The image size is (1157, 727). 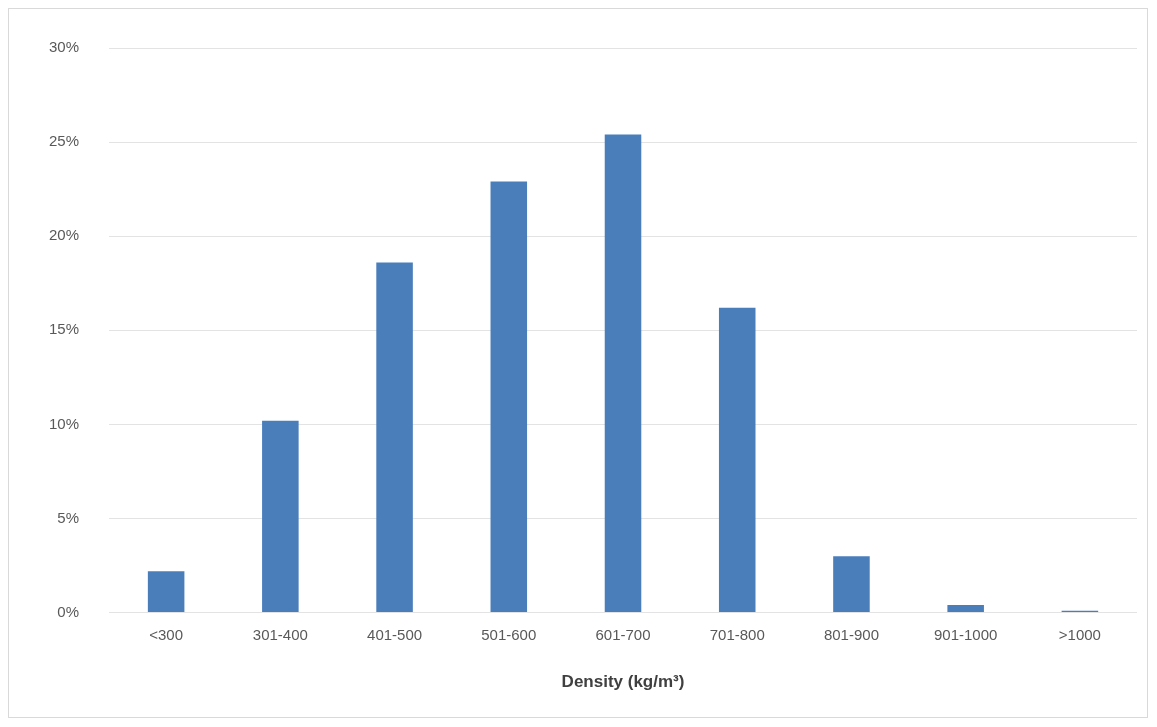 What do you see at coordinates (64, 235) in the screenshot?
I see `y-tick-label: 20%` at bounding box center [64, 235].